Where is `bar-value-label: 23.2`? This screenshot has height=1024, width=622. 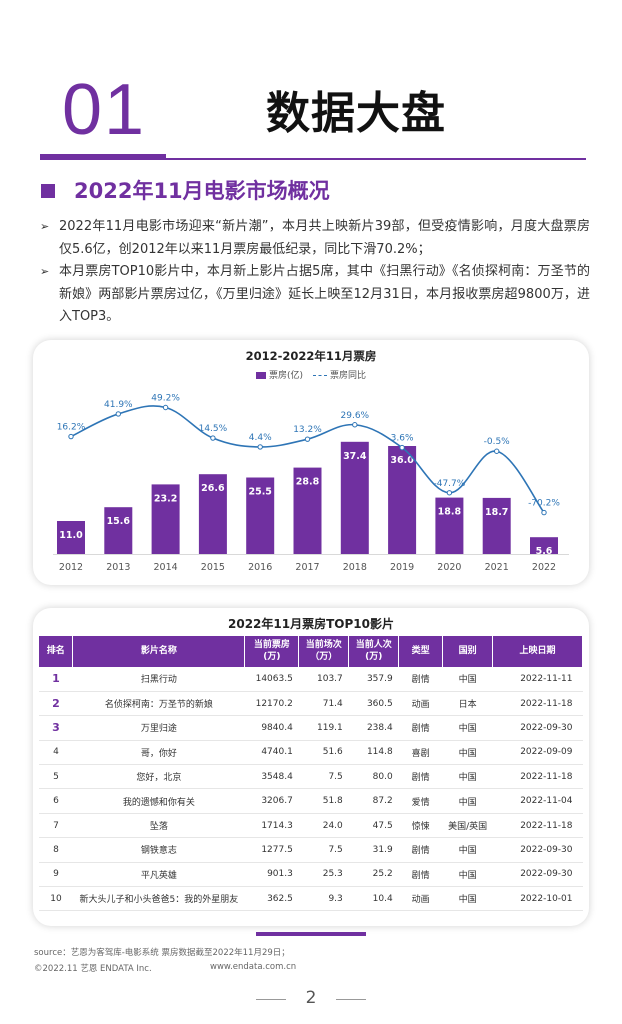 bar-value-label: 23.2 is located at coordinates (165, 498).